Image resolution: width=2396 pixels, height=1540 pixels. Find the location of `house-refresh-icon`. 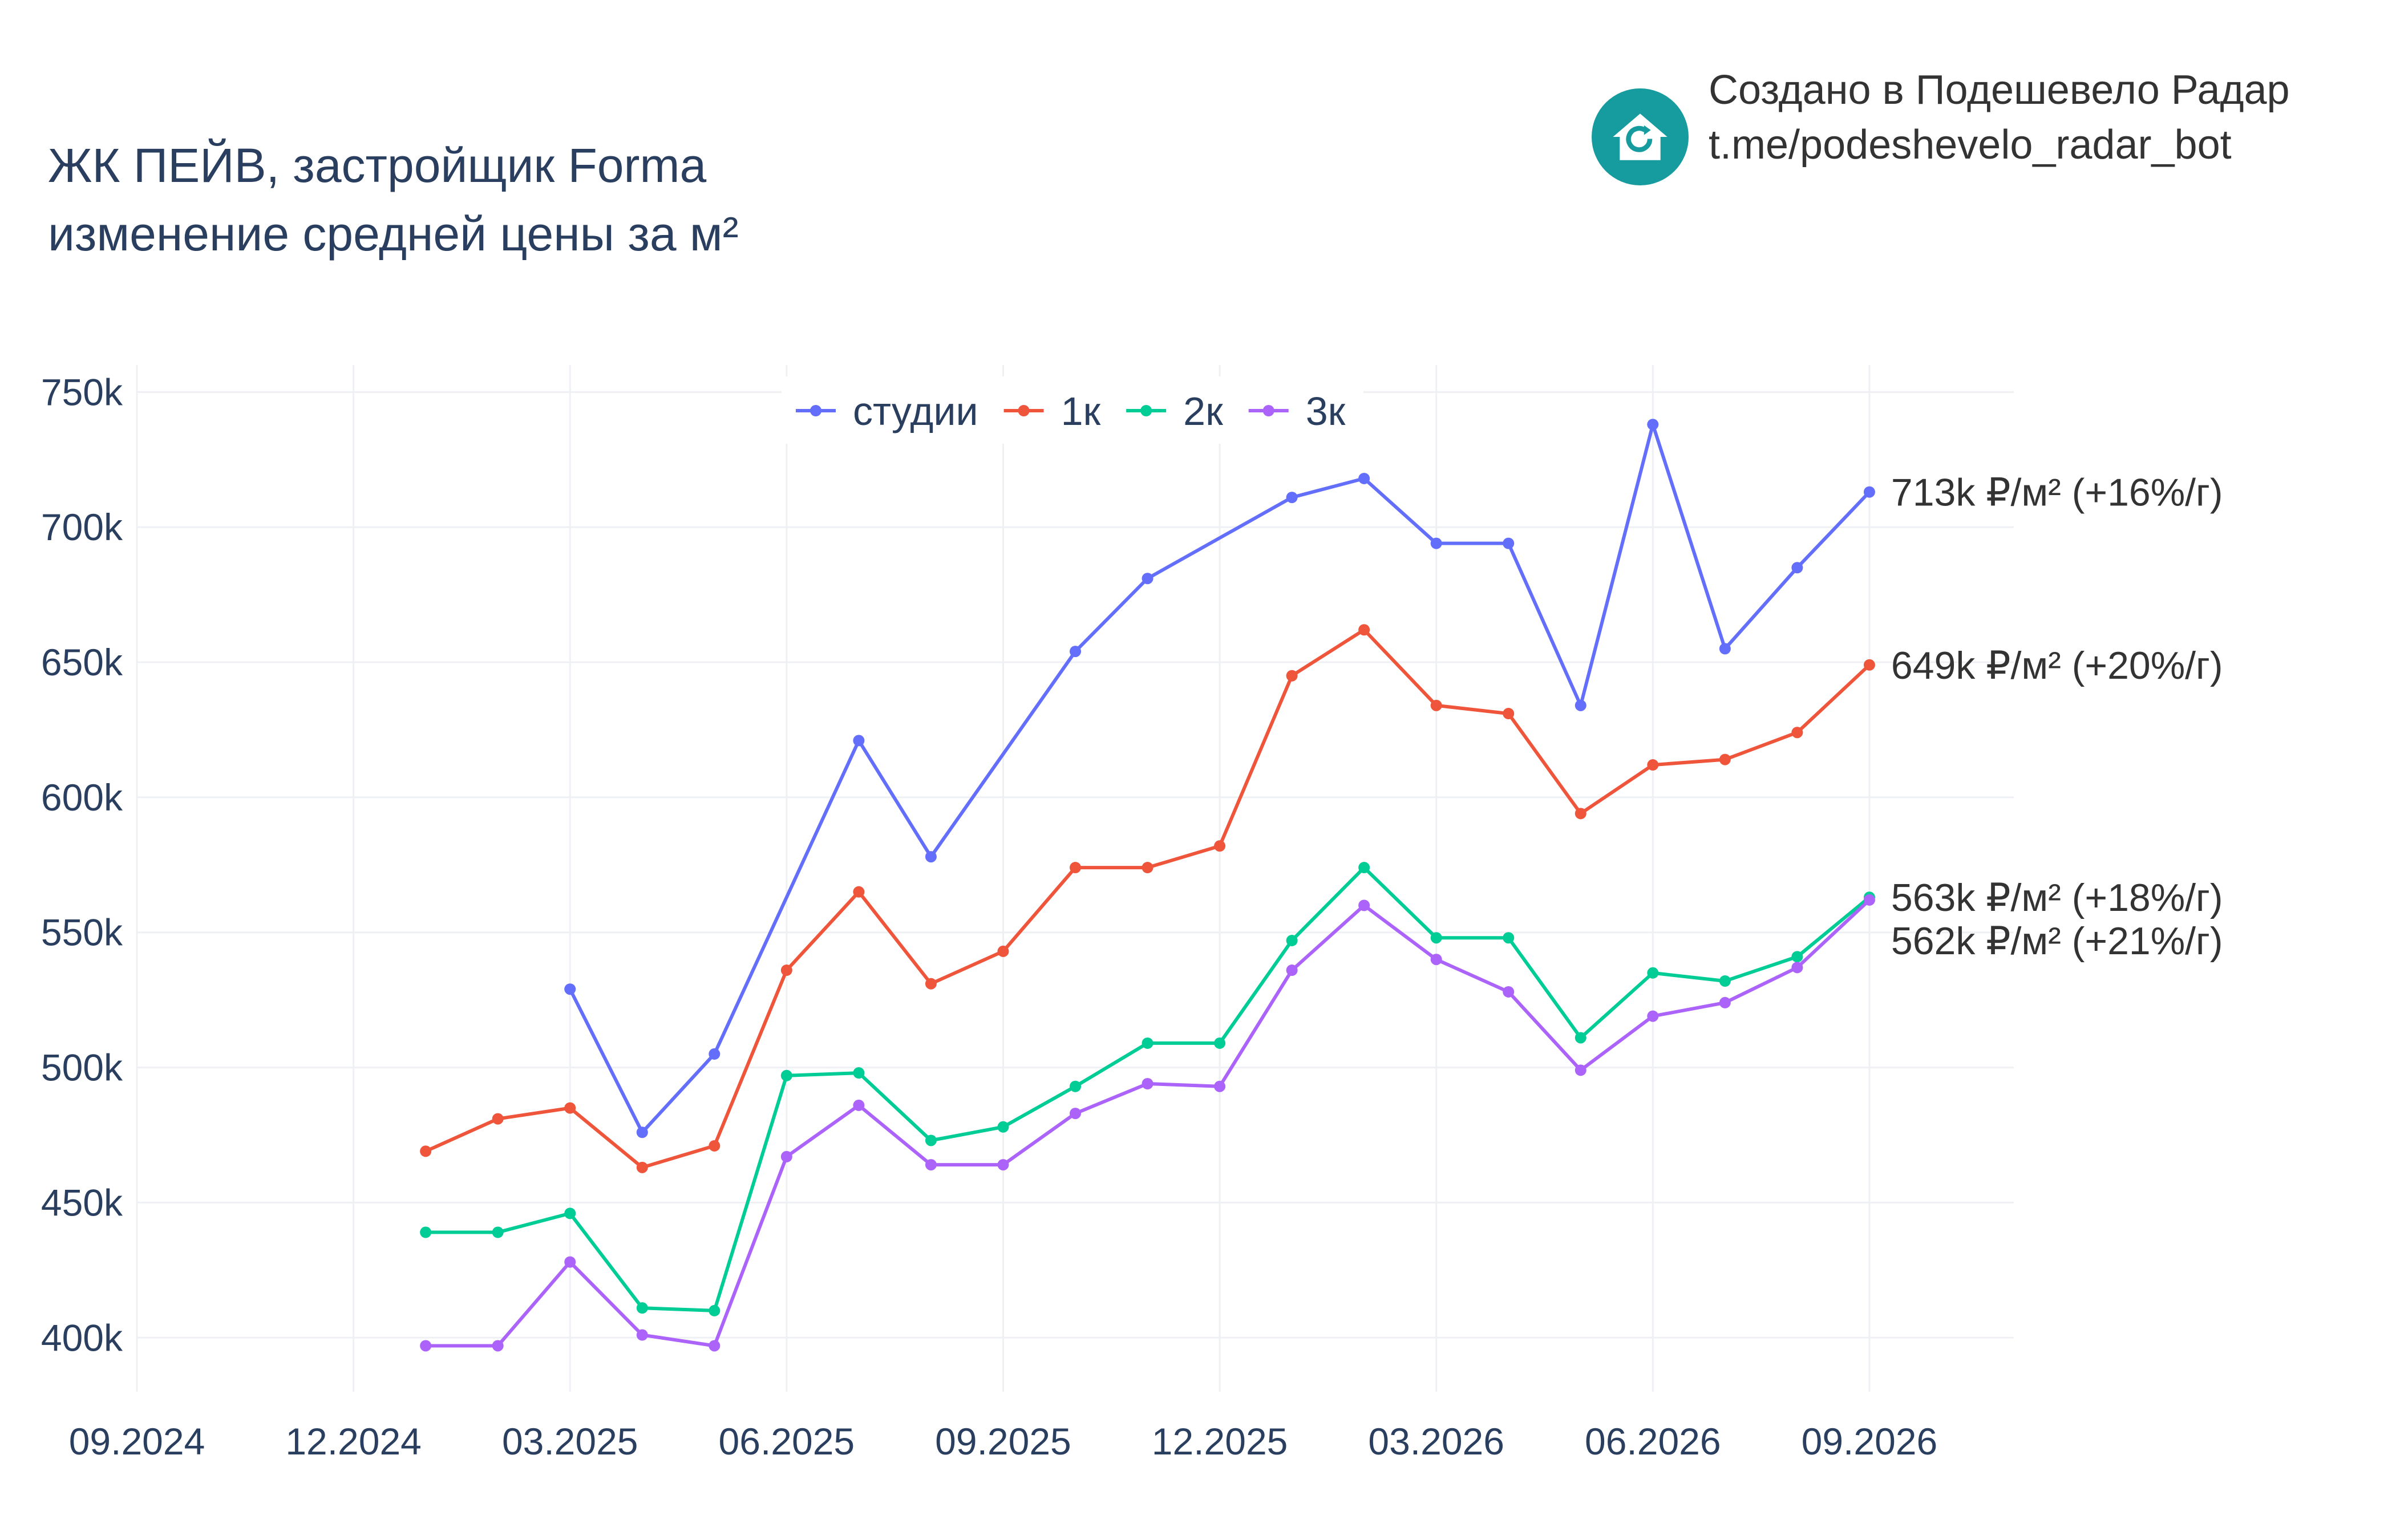

house-refresh-icon is located at coordinates (1640, 136).